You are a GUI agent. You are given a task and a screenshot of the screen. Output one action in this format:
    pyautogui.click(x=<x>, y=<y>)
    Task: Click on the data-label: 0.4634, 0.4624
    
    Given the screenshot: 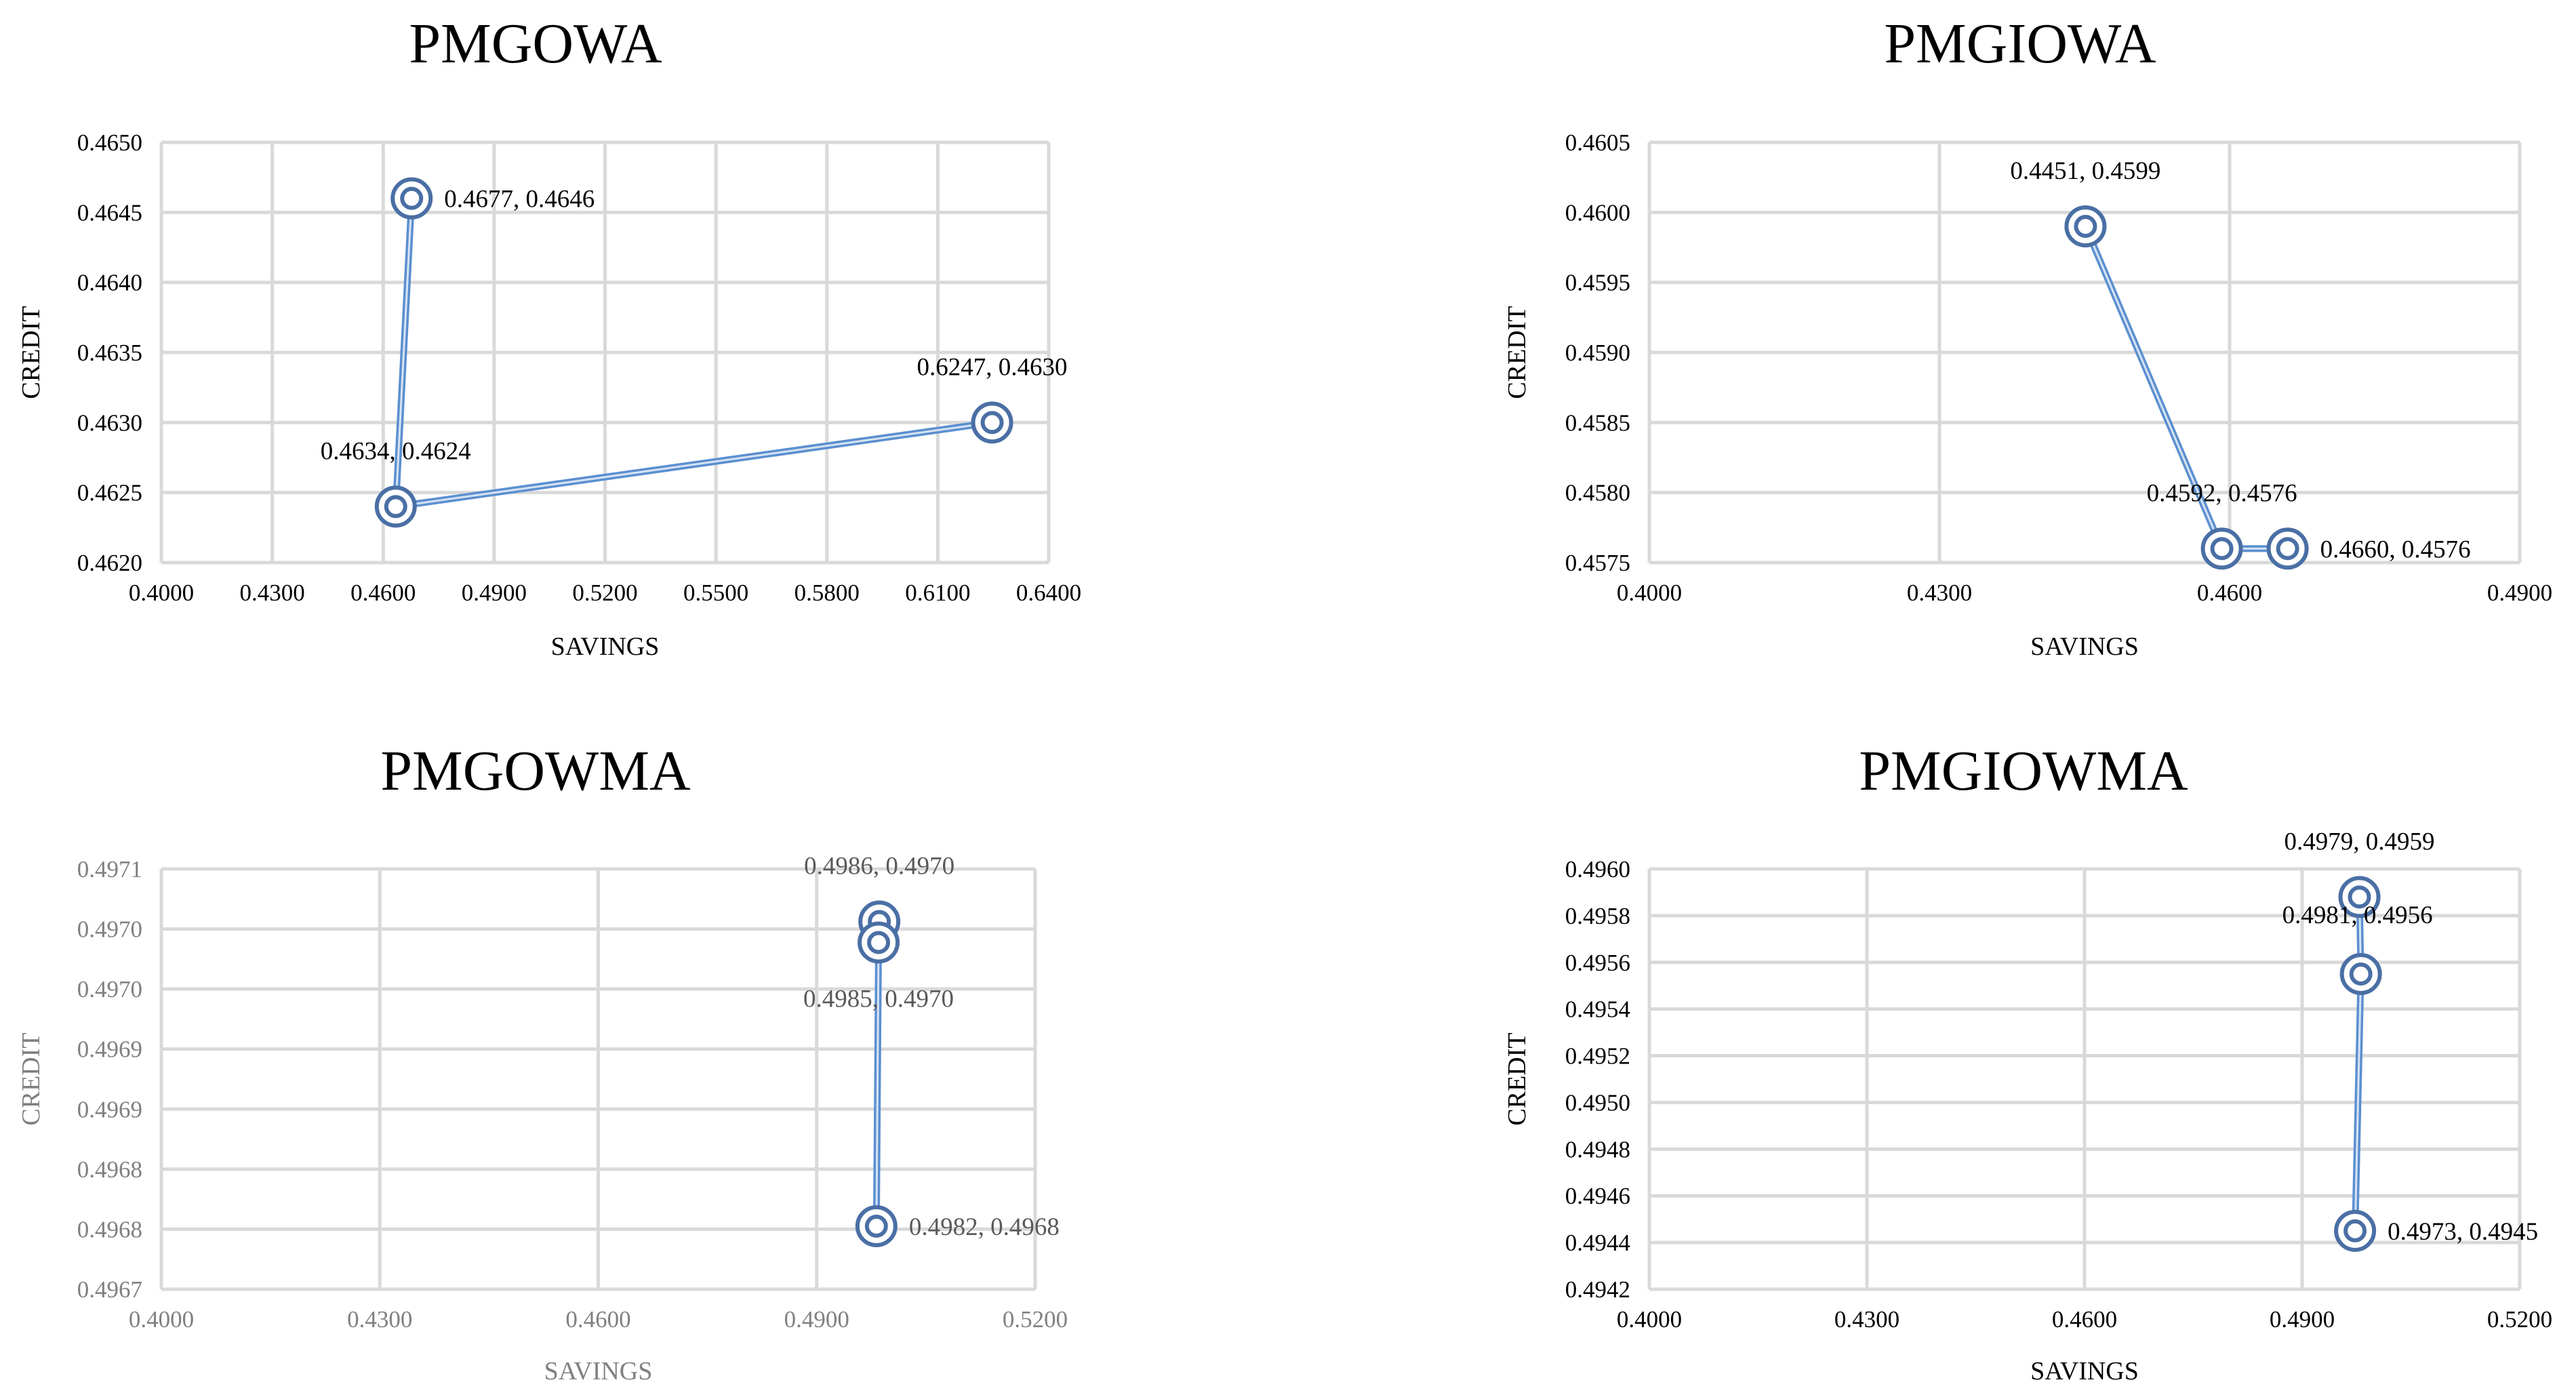 What is the action you would take?
    pyautogui.click(x=396, y=451)
    